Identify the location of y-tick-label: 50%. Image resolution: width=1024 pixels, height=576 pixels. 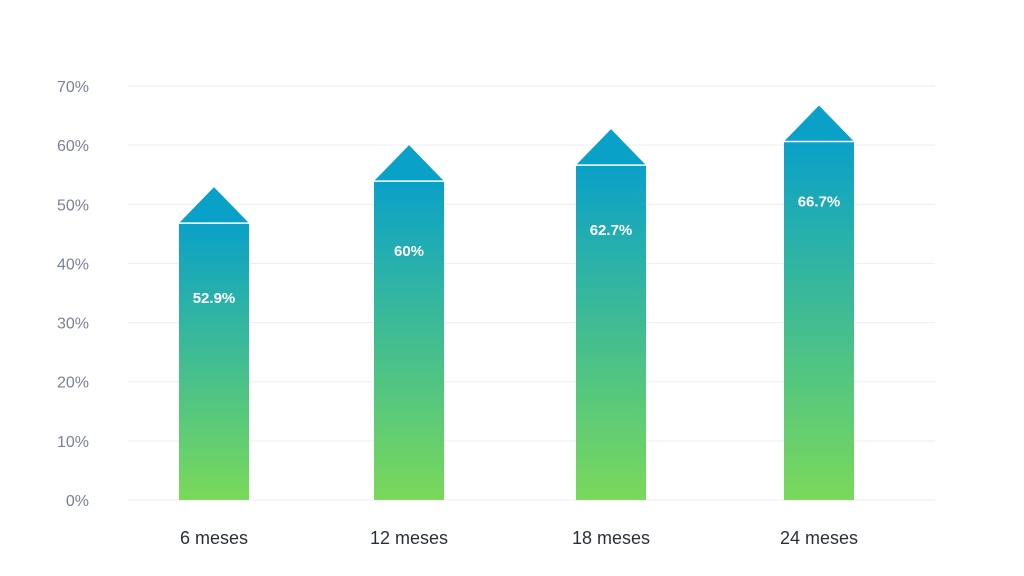
(73, 205).